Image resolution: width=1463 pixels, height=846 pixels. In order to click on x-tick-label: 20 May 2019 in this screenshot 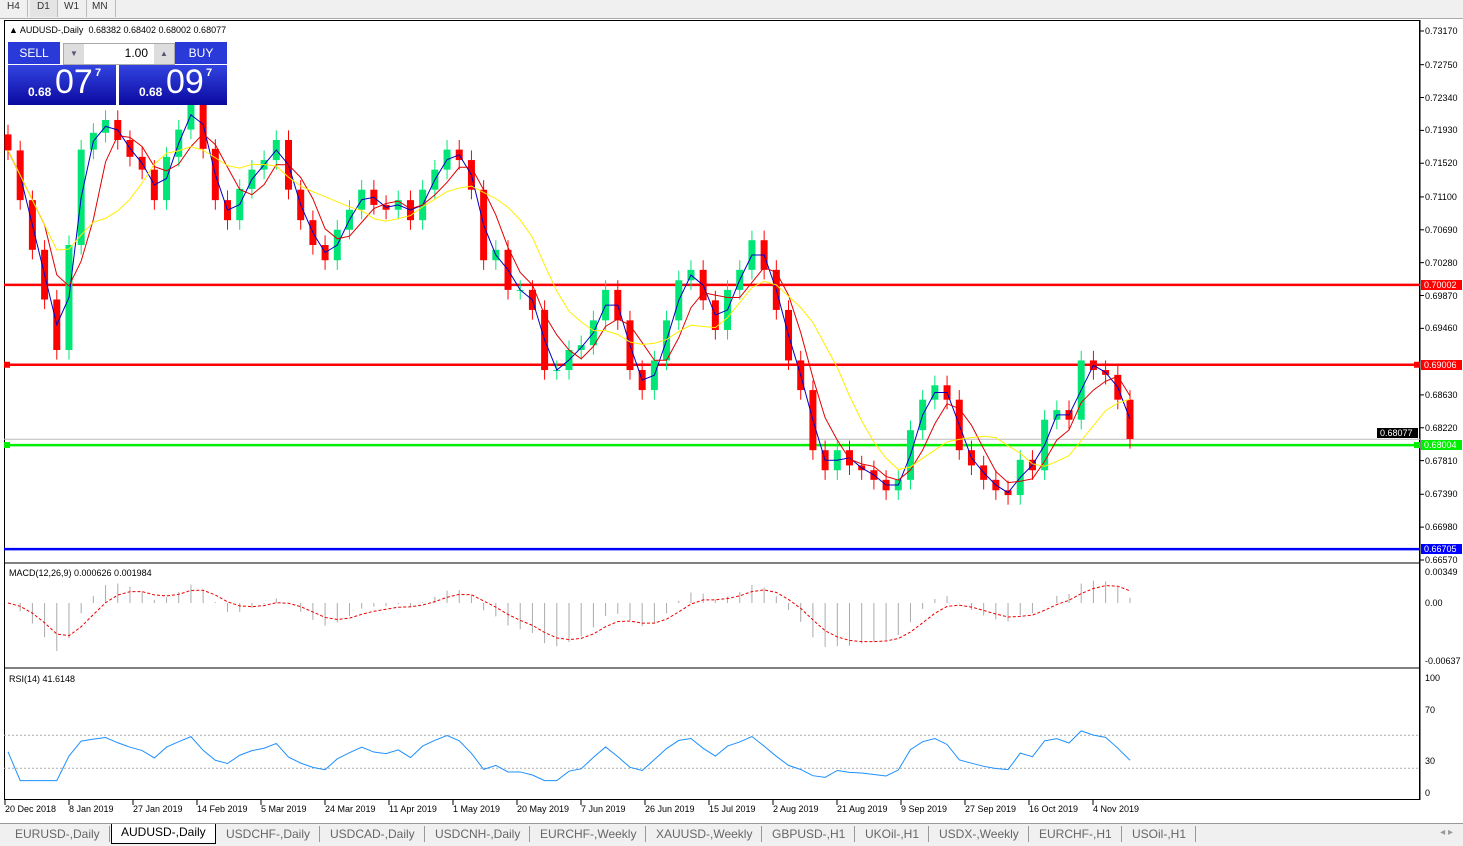, I will do `click(543, 809)`.